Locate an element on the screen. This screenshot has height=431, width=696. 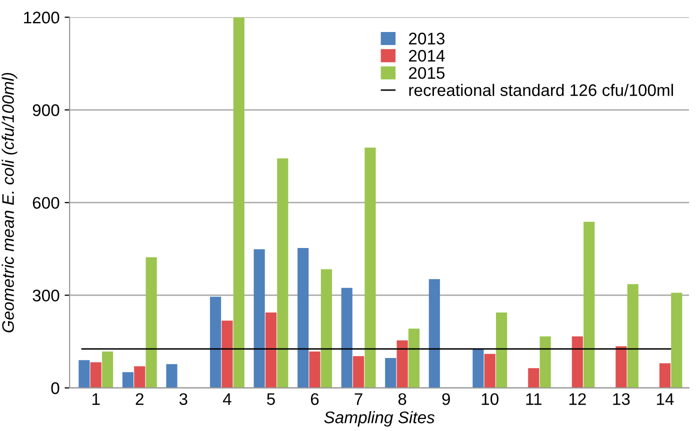
y-tick-label: 1200 is located at coordinates (42, 18).